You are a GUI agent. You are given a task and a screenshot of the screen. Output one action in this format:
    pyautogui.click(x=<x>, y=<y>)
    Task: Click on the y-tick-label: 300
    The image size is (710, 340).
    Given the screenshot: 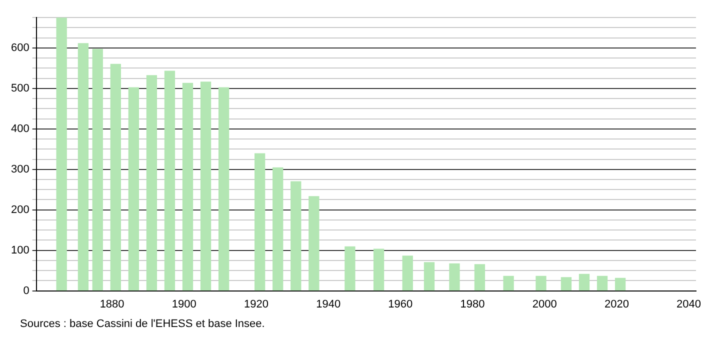 What is the action you would take?
    pyautogui.click(x=20, y=169)
    